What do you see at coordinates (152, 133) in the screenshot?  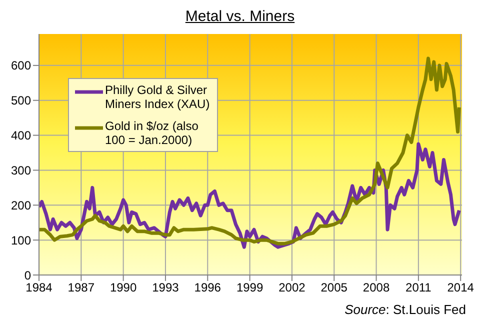 I see `legend-label: Gold in $/oz (also 100 = Jan.2000)` at bounding box center [152, 133].